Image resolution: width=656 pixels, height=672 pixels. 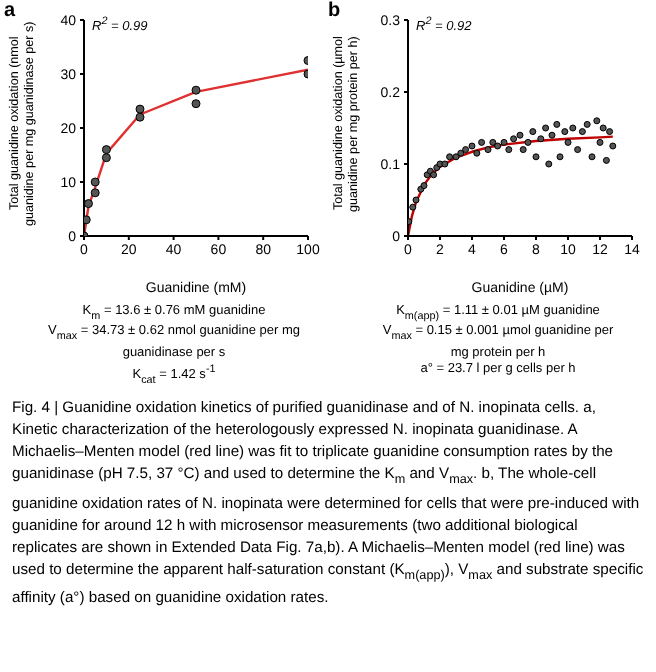 What do you see at coordinates (334, 11) in the screenshot?
I see `chart-title: b` at bounding box center [334, 11].